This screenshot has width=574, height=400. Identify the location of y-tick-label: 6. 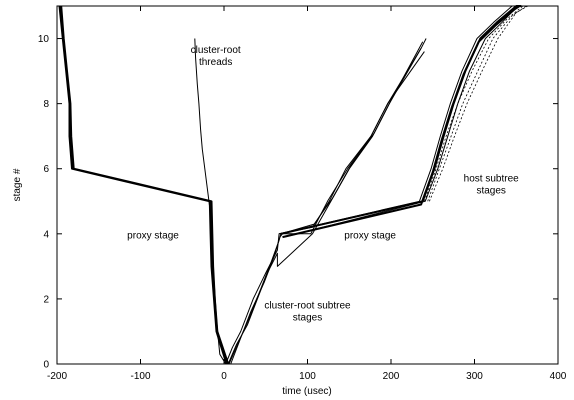
(46, 169).